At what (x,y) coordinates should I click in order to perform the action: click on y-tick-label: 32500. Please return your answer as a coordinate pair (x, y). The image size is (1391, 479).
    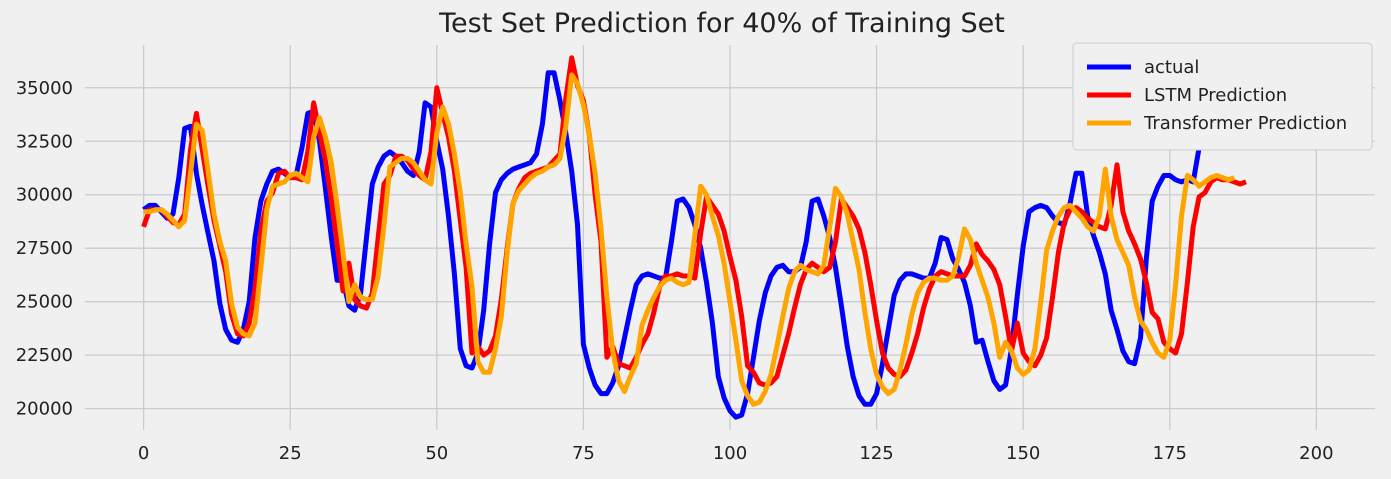
    Looking at the image, I should click on (44, 141).